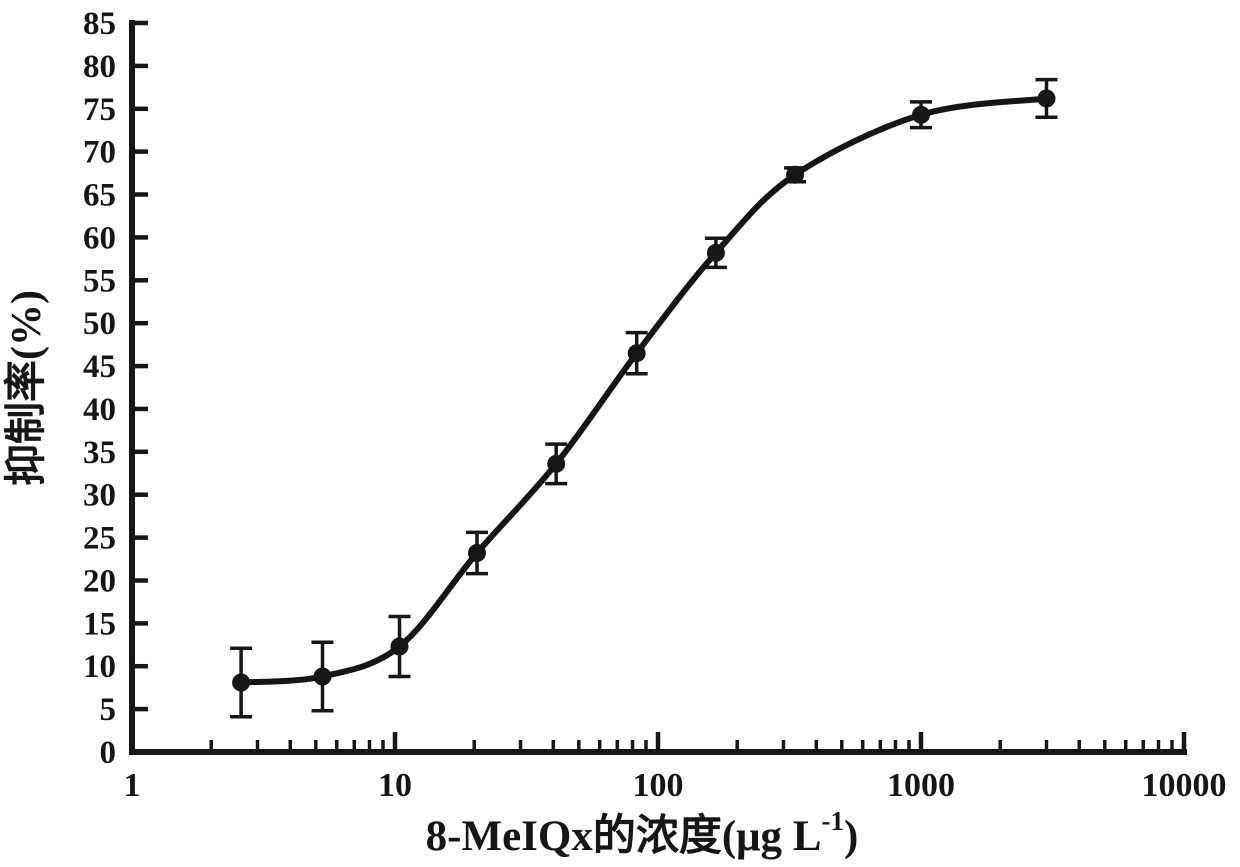 This screenshot has width=1240, height=867. I want to click on y-tick-label: 65, so click(99, 196).